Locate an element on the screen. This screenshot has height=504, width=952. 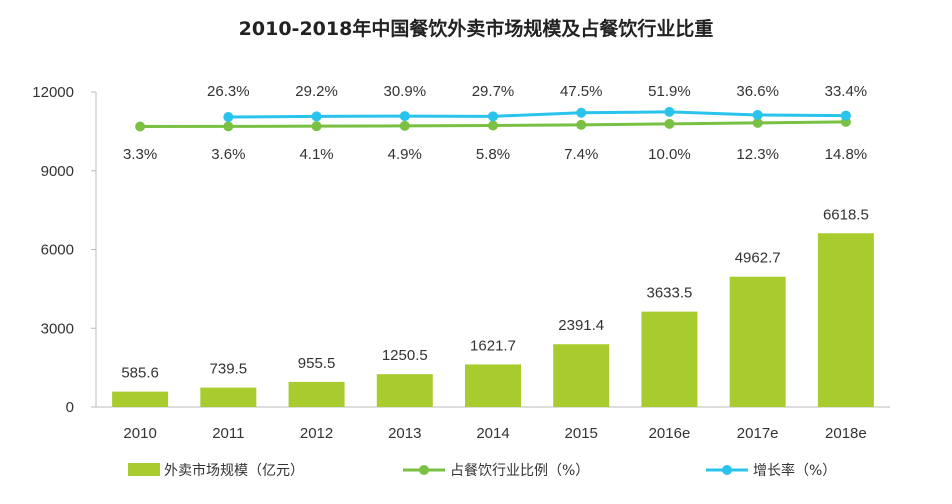
legend-label-bar: 外卖市场规模（亿元） is located at coordinates (234, 470).